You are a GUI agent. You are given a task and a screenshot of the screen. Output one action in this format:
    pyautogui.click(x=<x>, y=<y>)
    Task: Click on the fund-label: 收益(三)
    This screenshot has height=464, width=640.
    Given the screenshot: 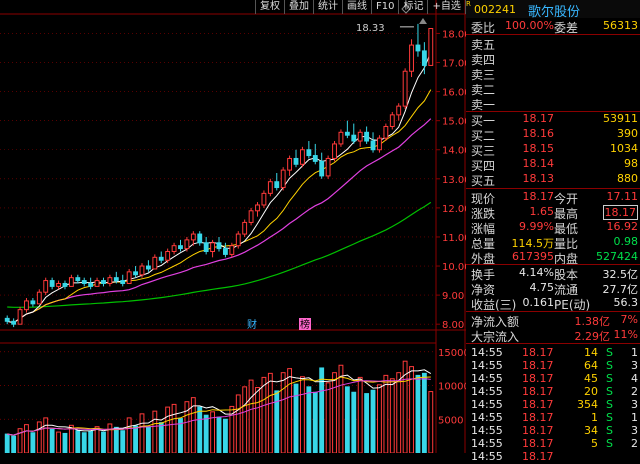 What is the action you would take?
    pyautogui.click(x=494, y=305)
    